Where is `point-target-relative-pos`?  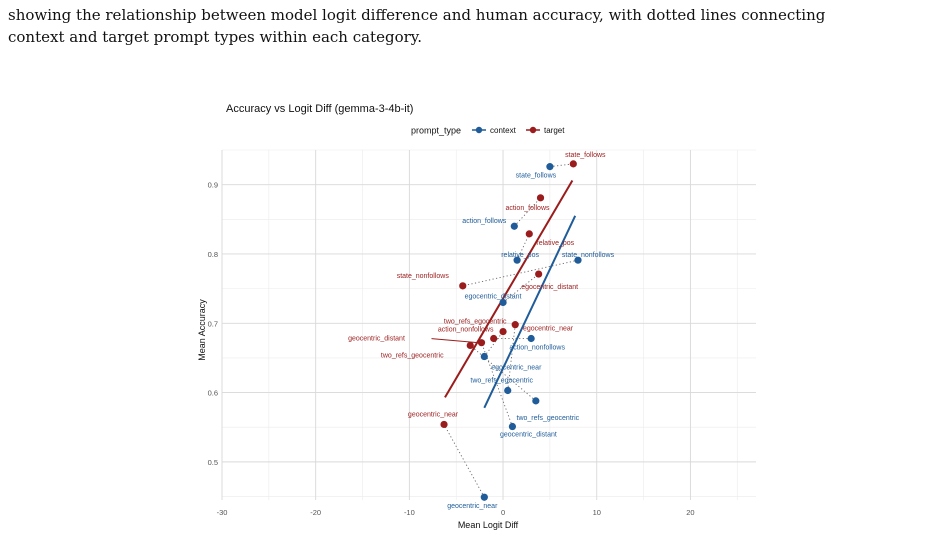
point-target-relative-pos is located at coordinates (529, 234).